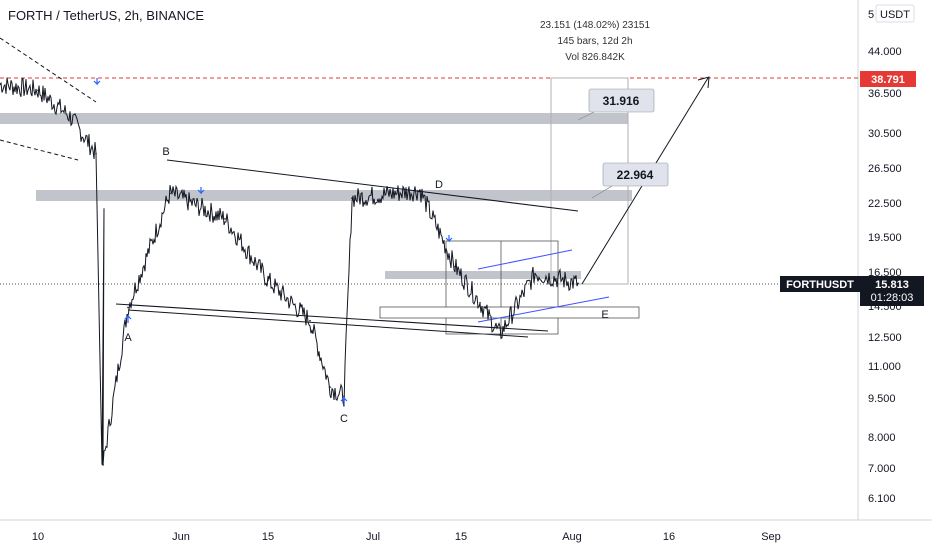 This screenshot has width=932, height=550. Describe the element at coordinates (165, 152) in the screenshot. I see `wave-label-b: B` at that location.